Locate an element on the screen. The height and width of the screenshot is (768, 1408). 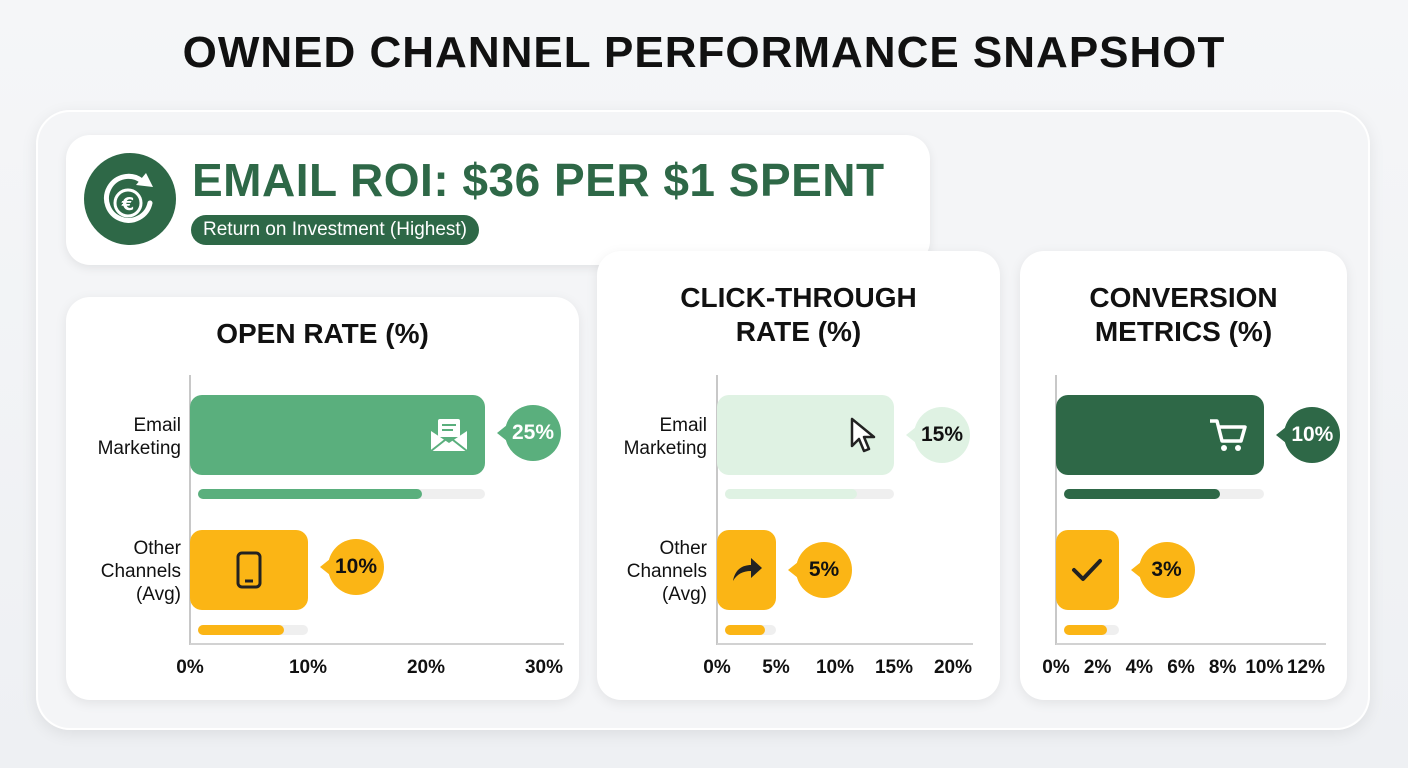
page-title: OWNED CHANNEL PERFORMANCE SNAPSHOT is located at coordinates (704, 52).